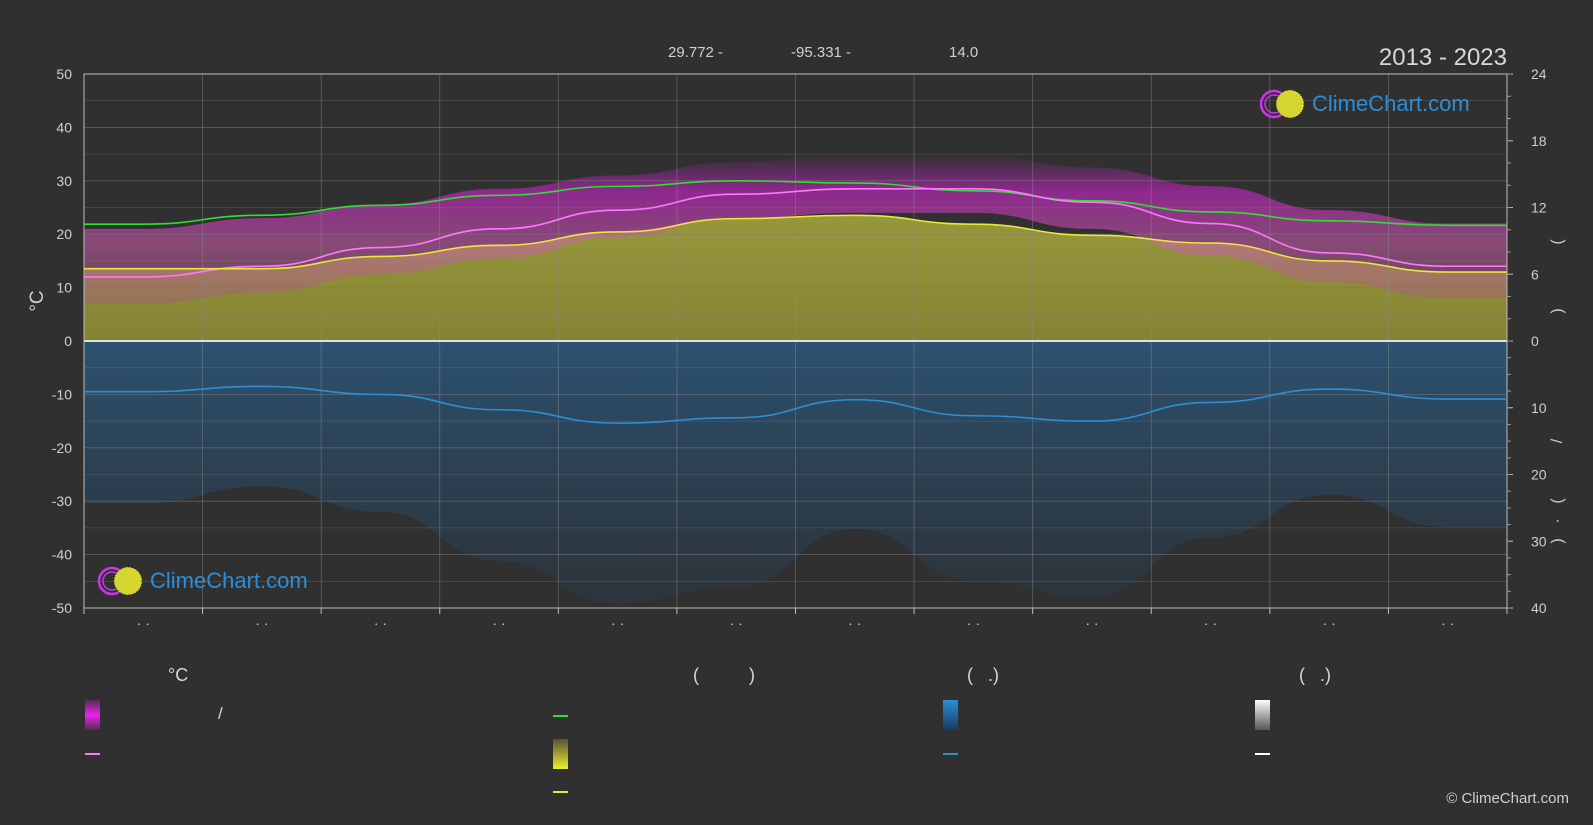 The height and width of the screenshot is (825, 1593). What do you see at coordinates (1442, 57) in the screenshot?
I see `year-range: 2013 - 2023` at bounding box center [1442, 57].